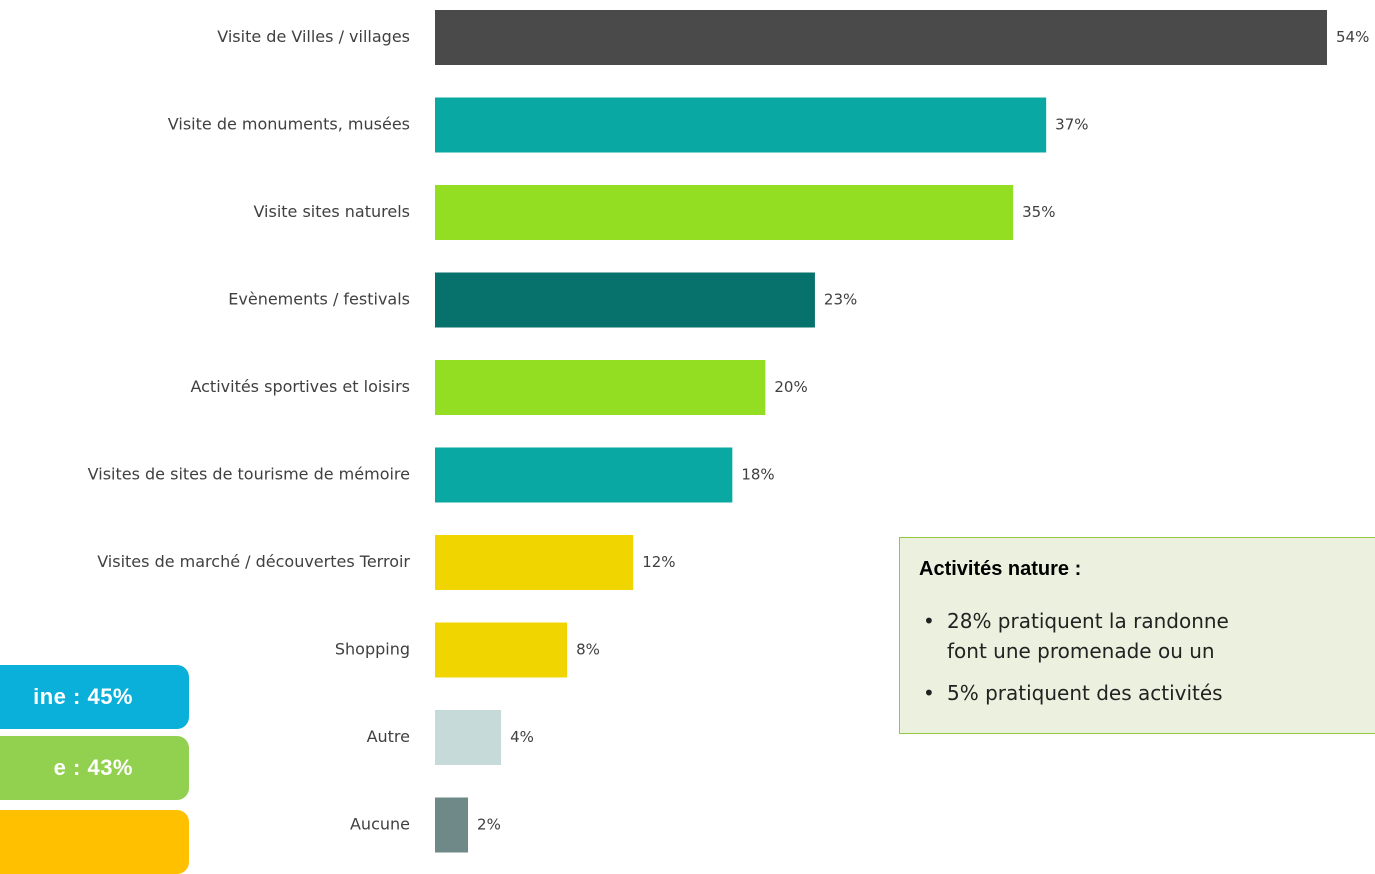  Describe the element at coordinates (319, 299) in the screenshot. I see `category-label-3: Evènements / festivals` at that location.